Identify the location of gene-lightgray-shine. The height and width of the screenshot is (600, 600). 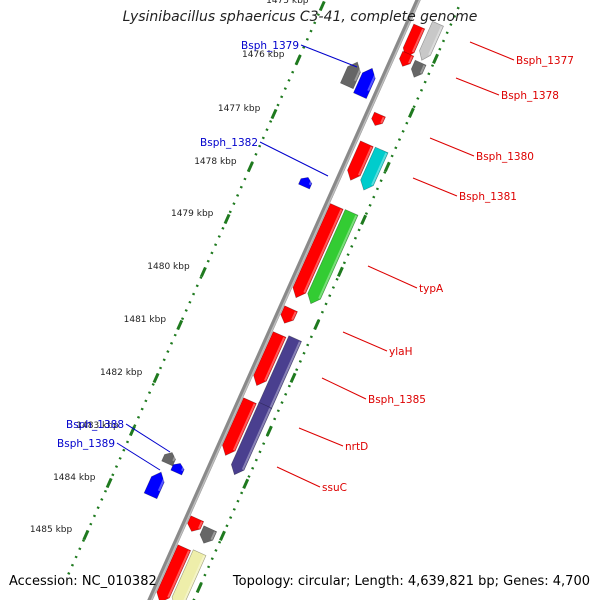
(435, 41).